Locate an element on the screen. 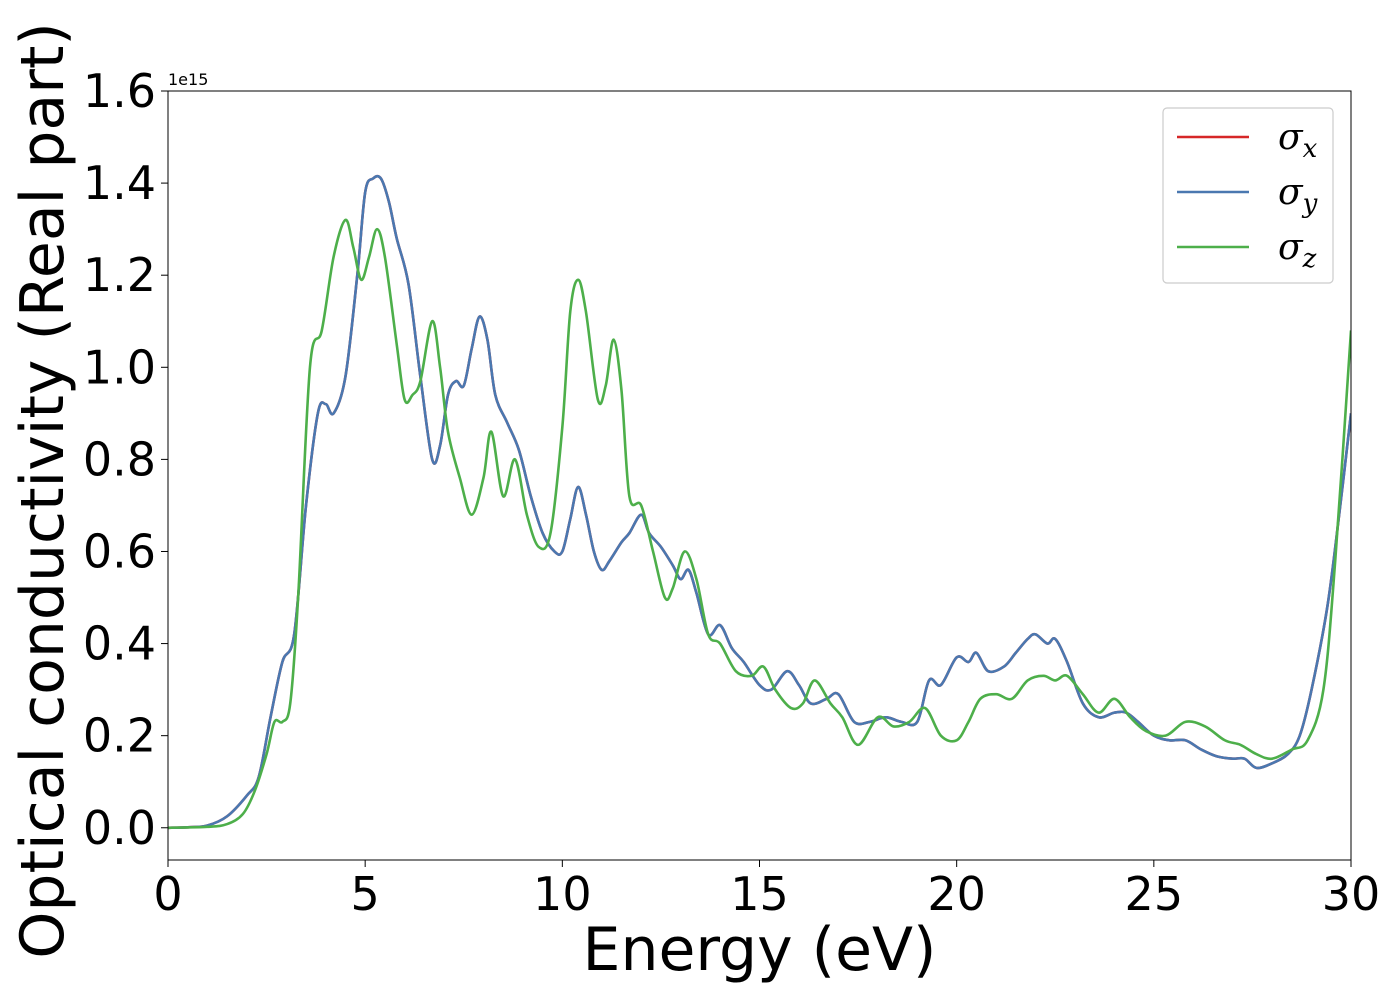 This screenshot has width=1400, height=1000. legend-label-x: σx is located at coordinates (1298, 140).